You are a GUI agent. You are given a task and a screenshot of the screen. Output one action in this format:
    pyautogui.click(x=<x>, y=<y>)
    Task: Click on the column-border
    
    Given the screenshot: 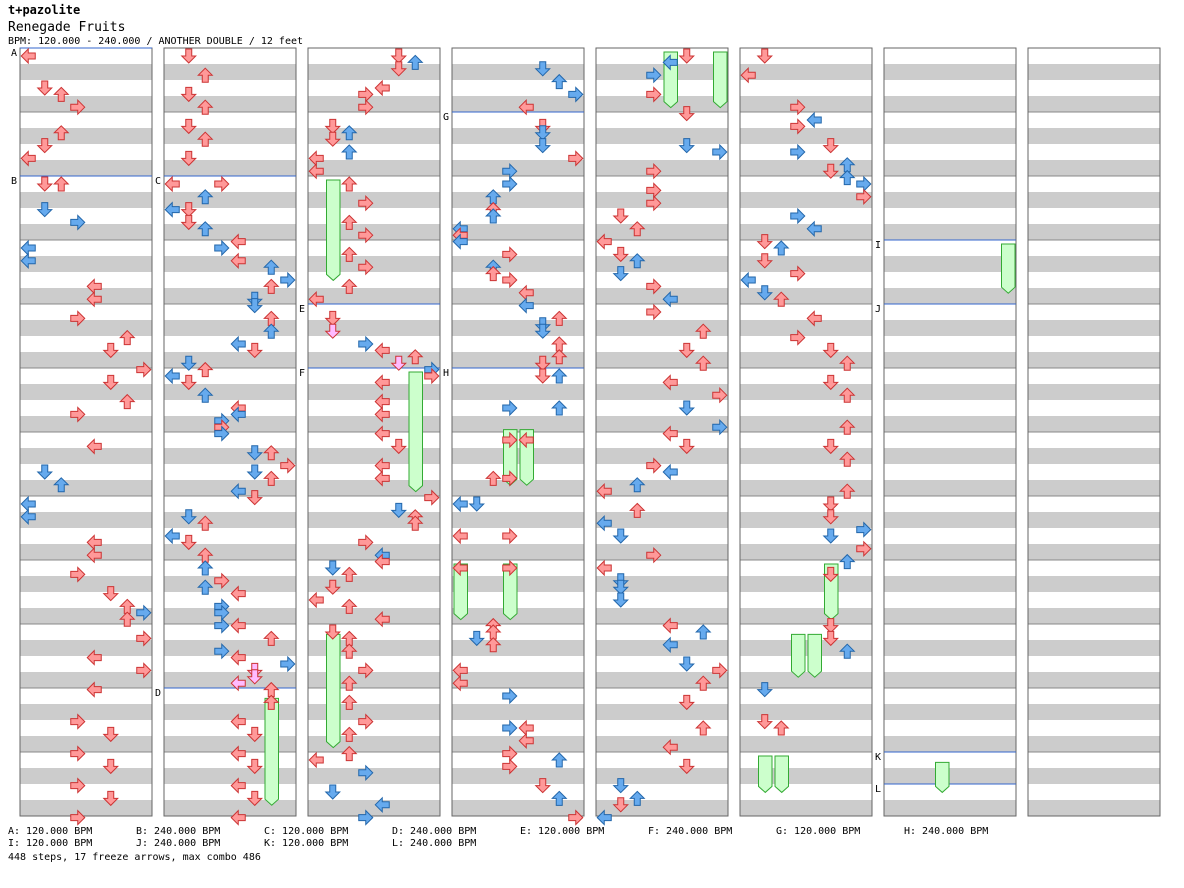 What is the action you would take?
    pyautogui.click(x=1094, y=432)
    